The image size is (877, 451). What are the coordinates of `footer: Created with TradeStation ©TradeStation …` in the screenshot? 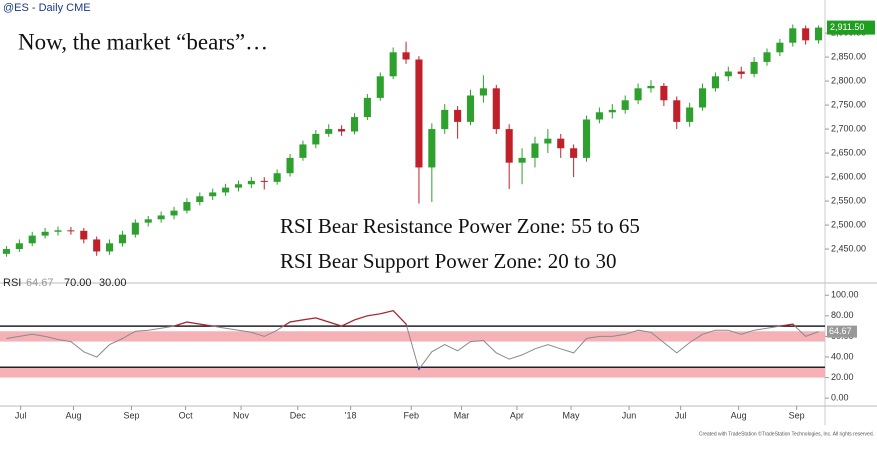 It's located at (786, 433).